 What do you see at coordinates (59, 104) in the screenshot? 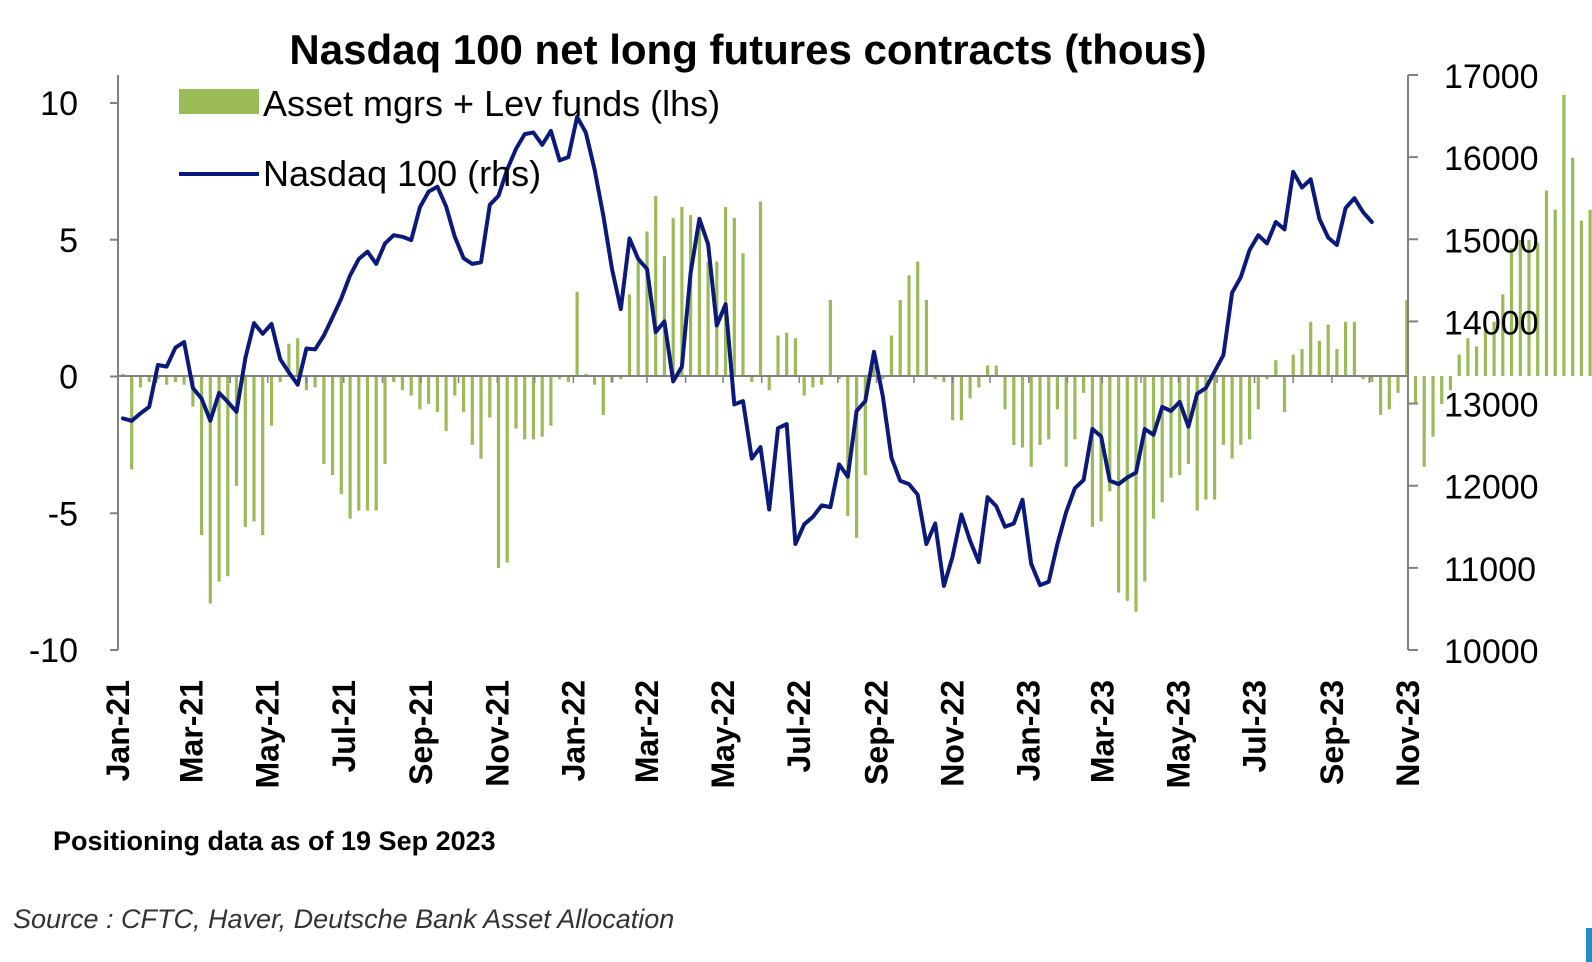
I see `left-tick-label: 10` at bounding box center [59, 104].